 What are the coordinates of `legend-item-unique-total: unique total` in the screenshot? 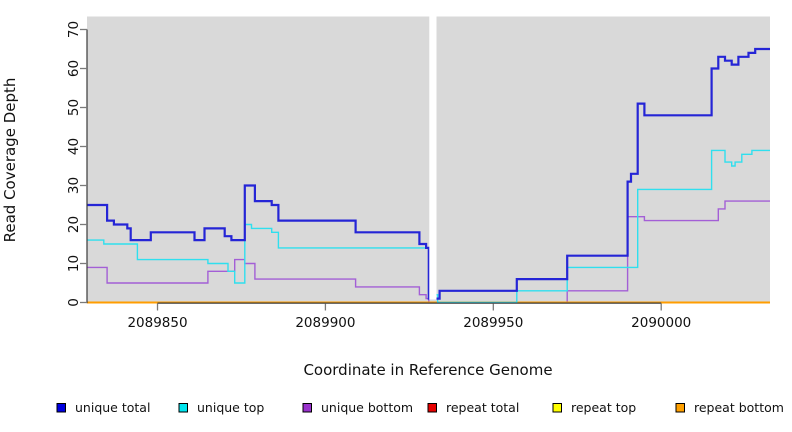 It's located at (103, 407).